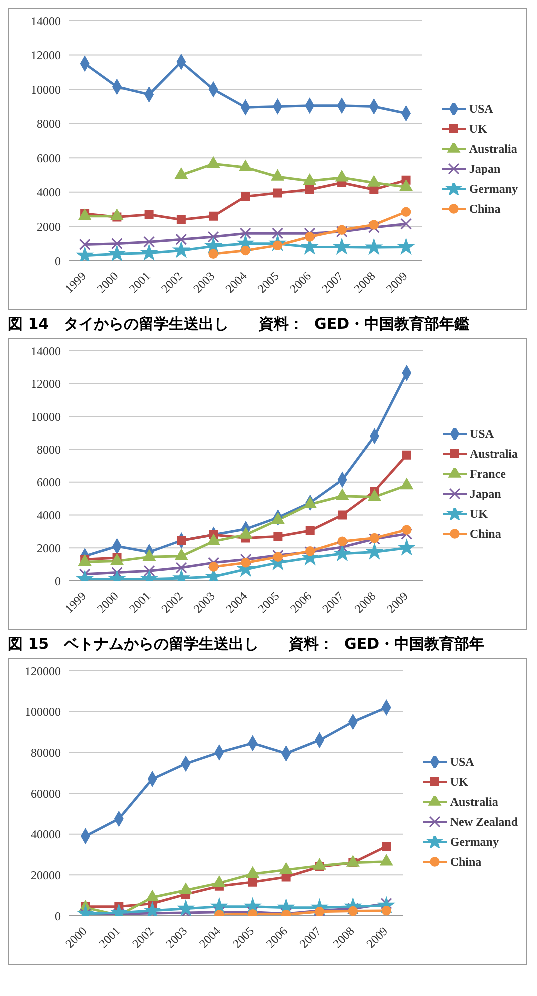  I want to click on y-tick-label: 20000, so click(46, 875).